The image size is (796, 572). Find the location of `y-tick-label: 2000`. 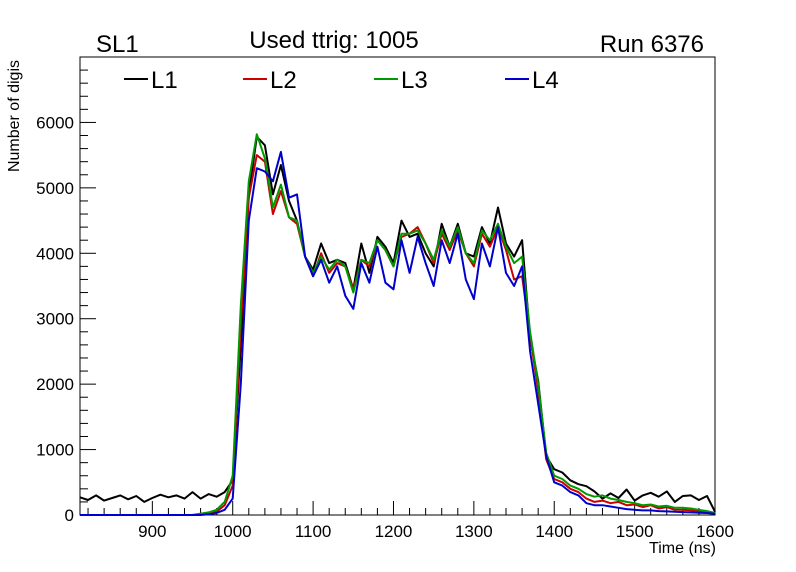

y-tick-label: 2000 is located at coordinates (55, 384).